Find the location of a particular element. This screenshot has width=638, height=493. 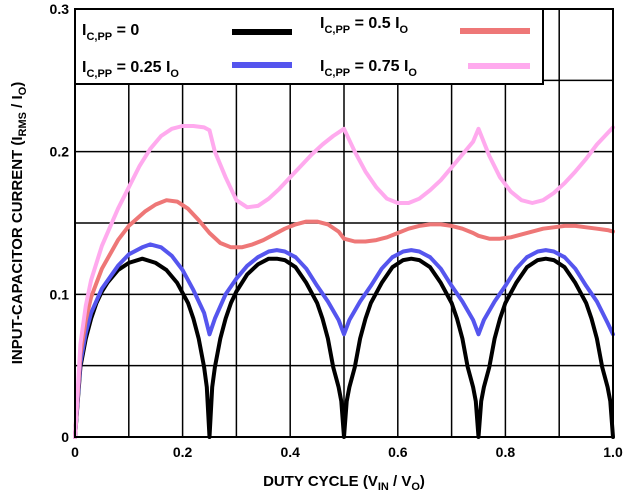

y-tick-label: 0.3 is located at coordinates (60, 9).